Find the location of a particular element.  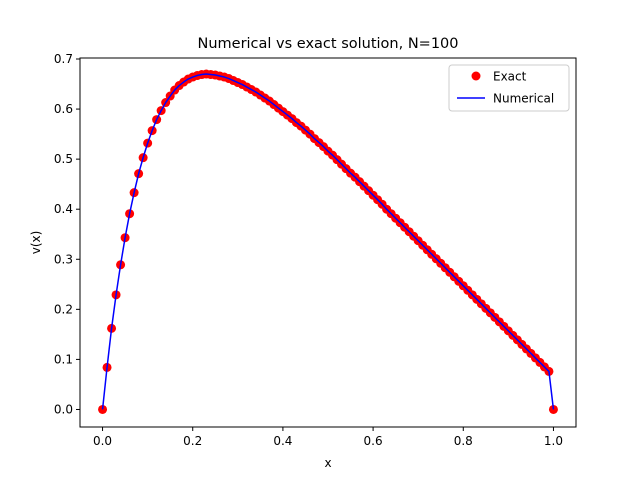

y-tick-label: 0.1 is located at coordinates (63, 359).